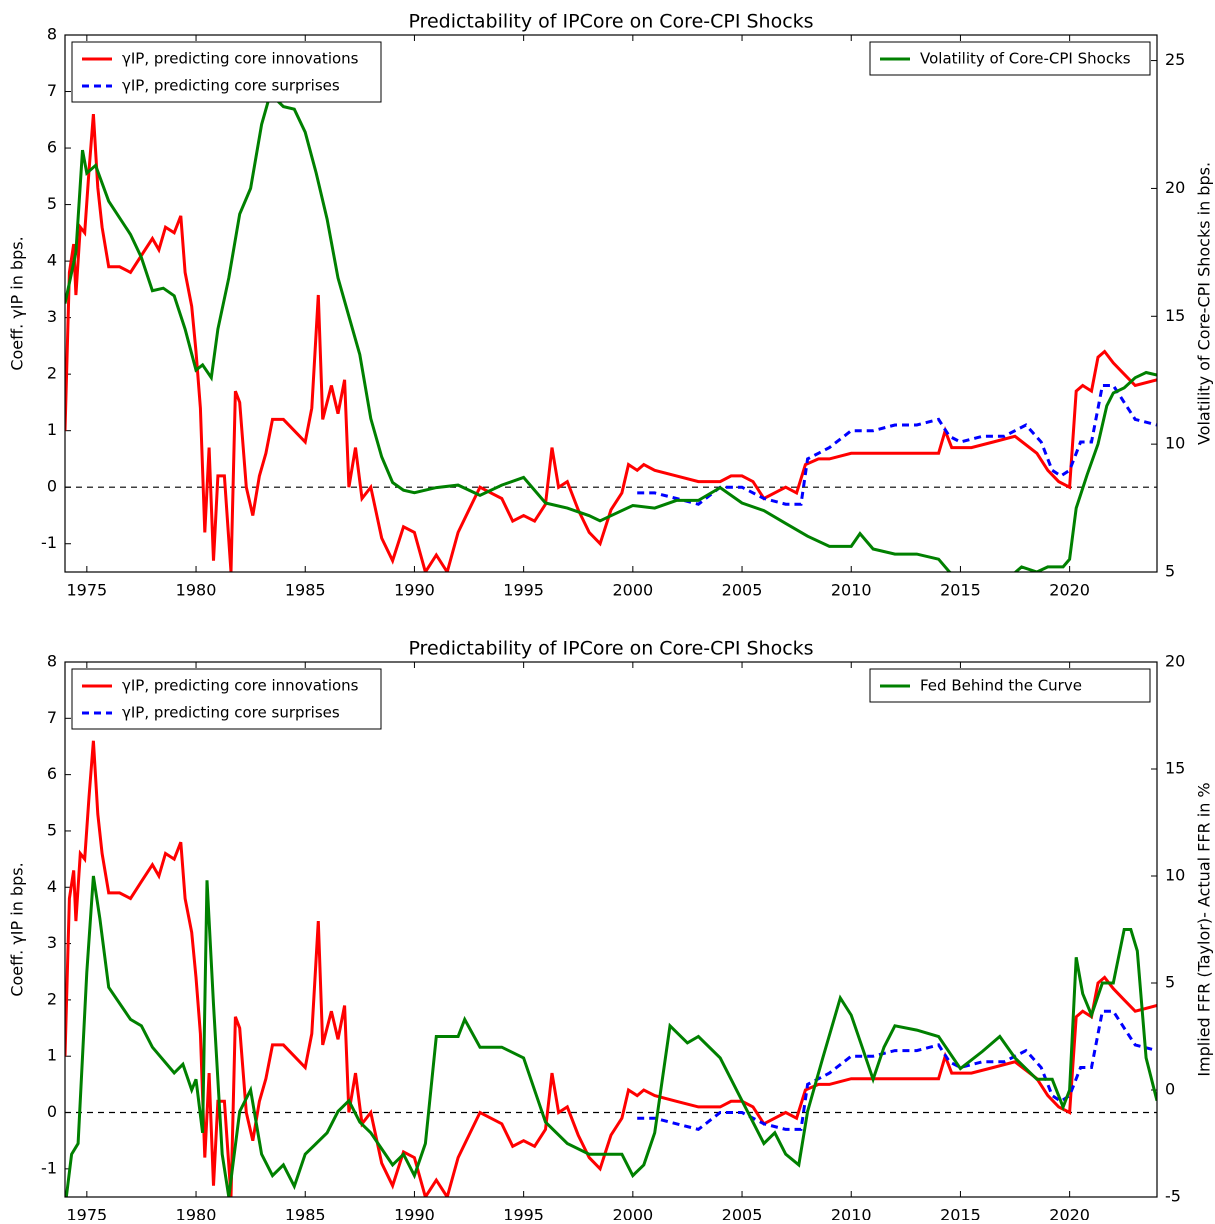  What do you see at coordinates (1173, 1196) in the screenshot?
I see `y2-tick-label: -5` at bounding box center [1173, 1196].